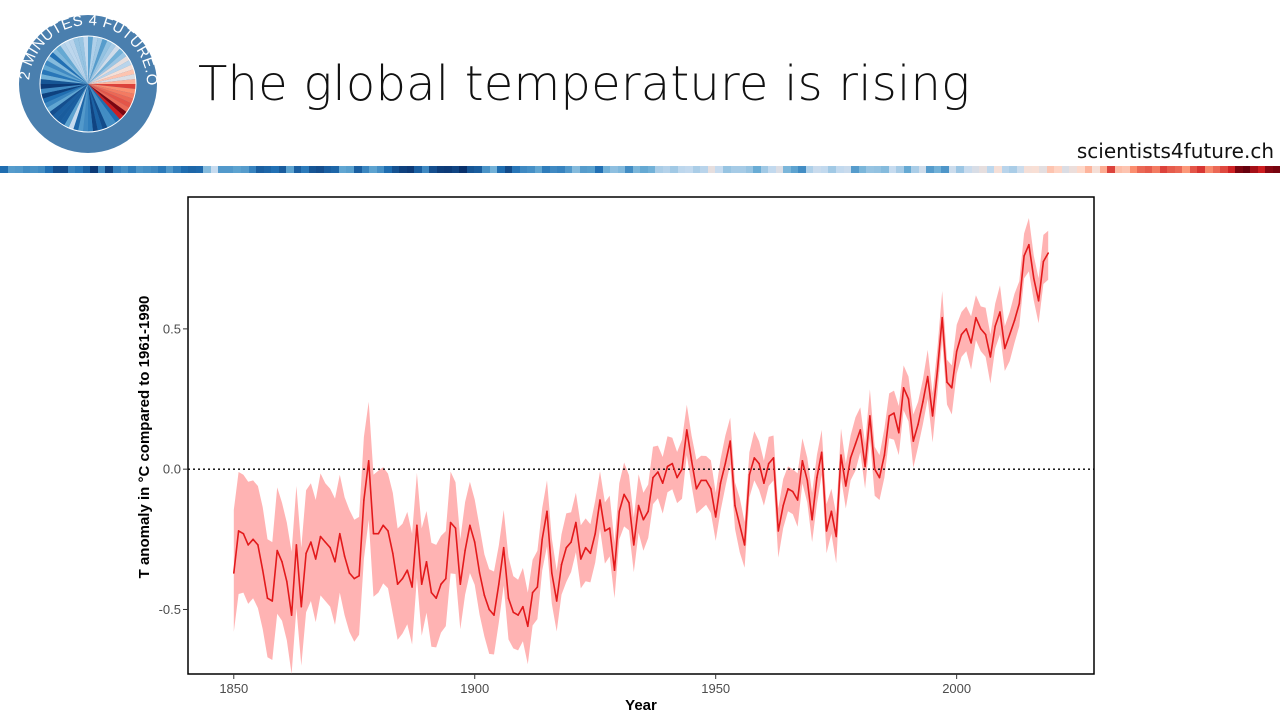  Describe the element at coordinates (672, 463) in the screenshot. I see `data-point-1941` at that location.